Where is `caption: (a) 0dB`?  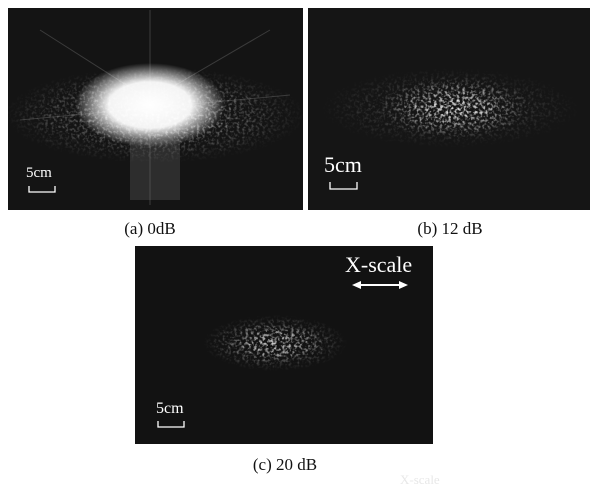
caption: (a) 0dB is located at coordinates (149, 228).